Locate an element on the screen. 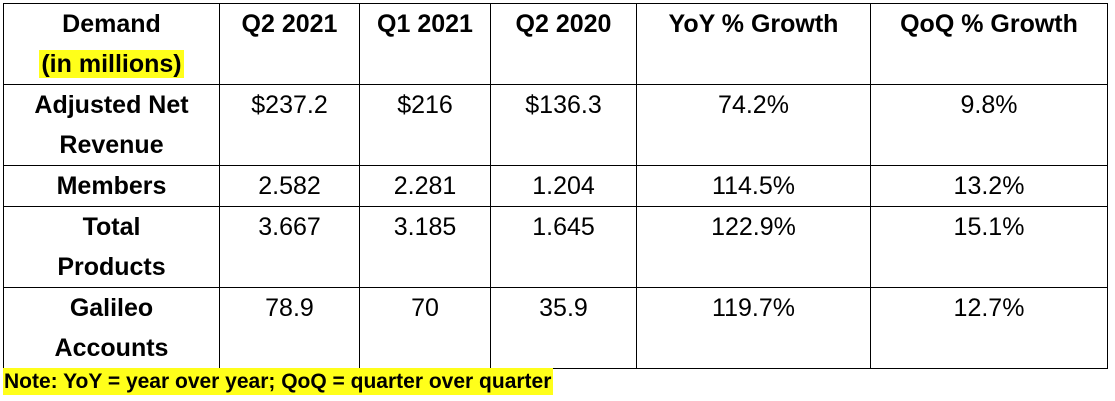 The height and width of the screenshot is (401, 1115). header-q1-2021: Q1 2021 is located at coordinates (425, 44).